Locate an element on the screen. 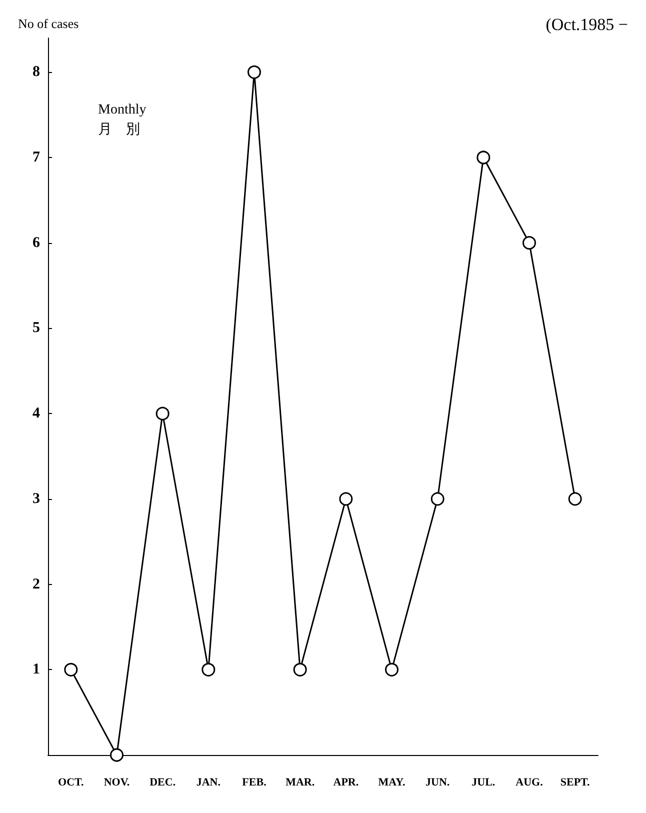 The image size is (646, 813). y-tick-label: 8 is located at coordinates (36, 72).